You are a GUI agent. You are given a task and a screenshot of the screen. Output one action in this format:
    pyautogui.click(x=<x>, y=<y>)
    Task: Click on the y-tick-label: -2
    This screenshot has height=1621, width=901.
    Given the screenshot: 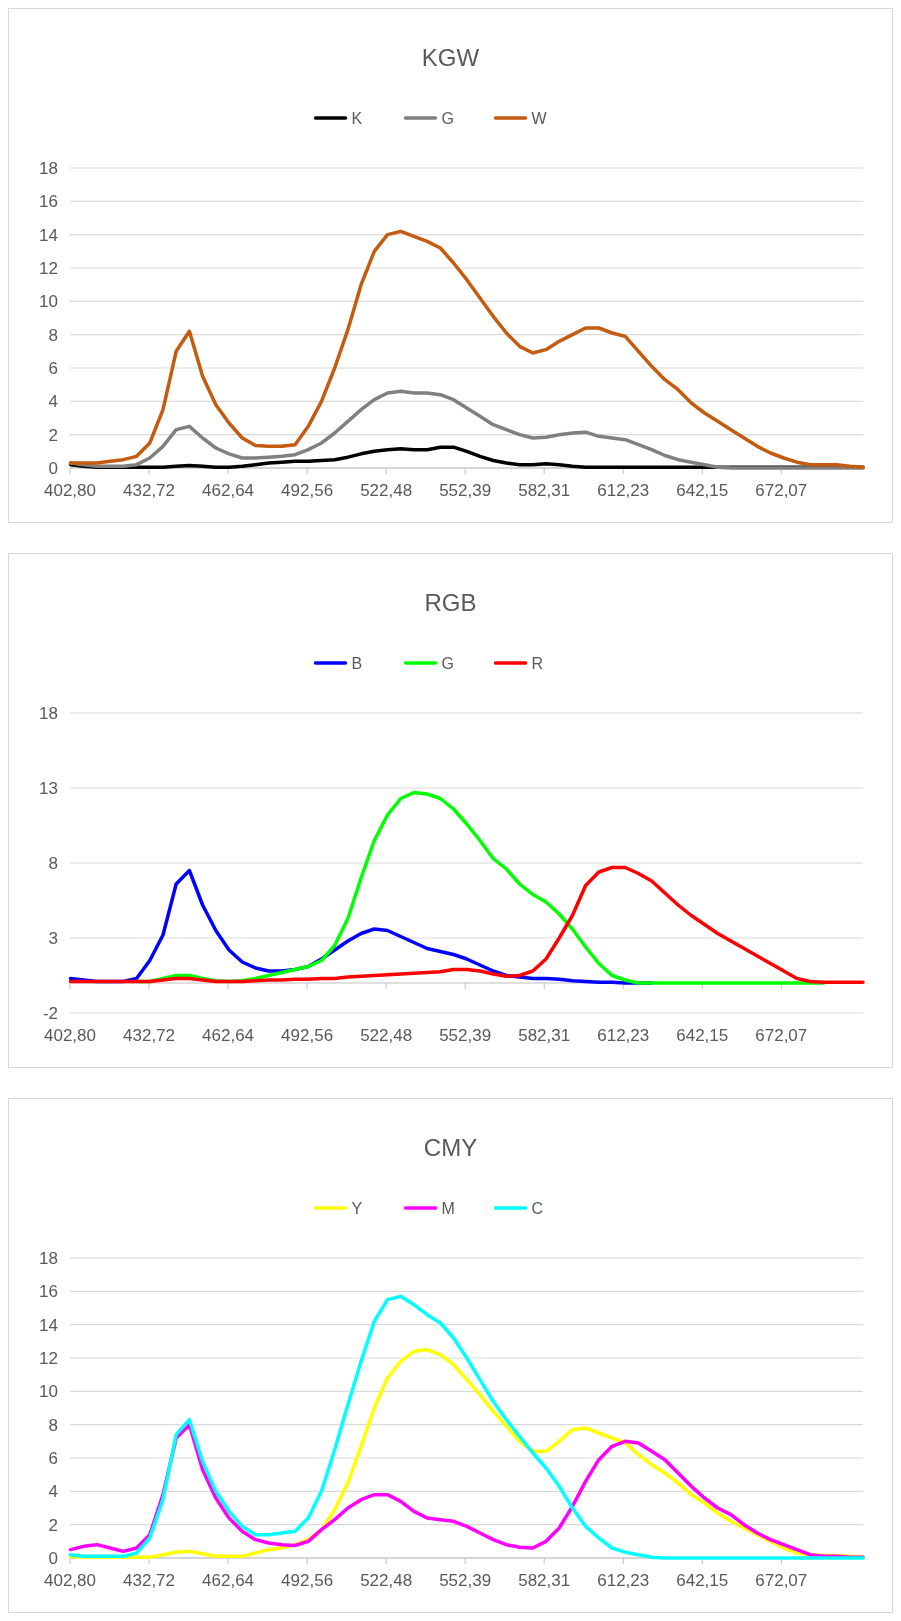 What is the action you would take?
    pyautogui.click(x=50, y=1013)
    